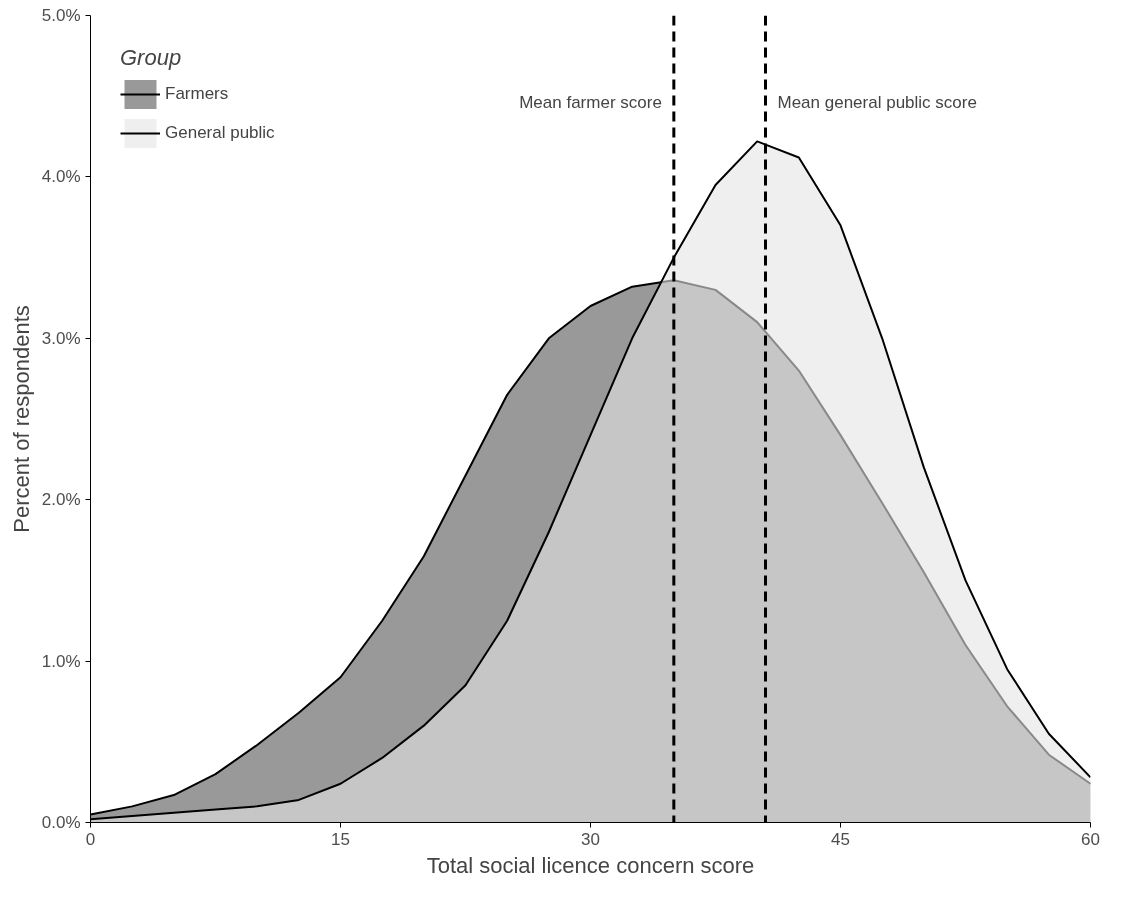 The width and height of the screenshot is (1133, 899). I want to click on y-tick-label: 0.0%, so click(61, 822).